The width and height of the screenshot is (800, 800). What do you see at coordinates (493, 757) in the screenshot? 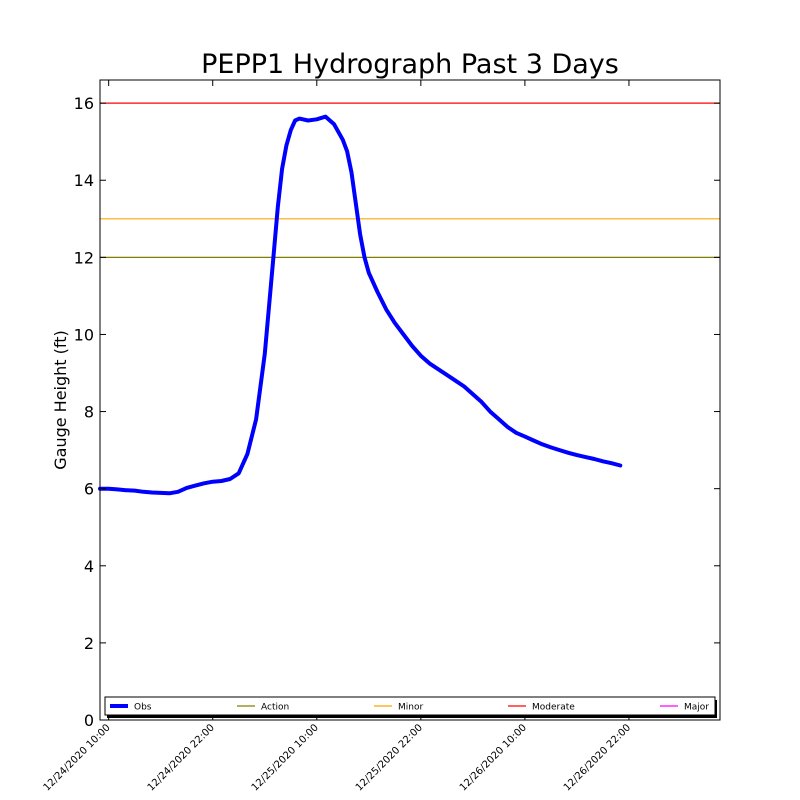
I see `x-tick-label: 12/26/2020 10:00` at bounding box center [493, 757].